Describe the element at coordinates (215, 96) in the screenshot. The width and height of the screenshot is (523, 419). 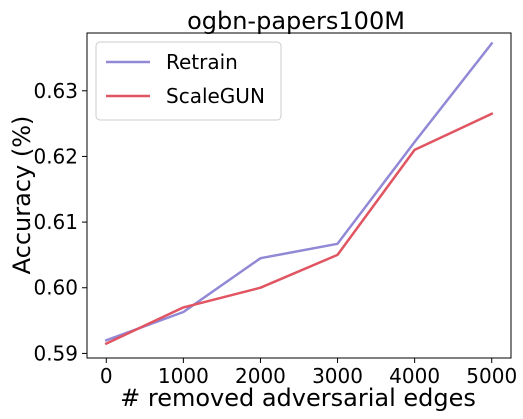
I see `legend-label-scalegun: ScaleGUN` at that location.